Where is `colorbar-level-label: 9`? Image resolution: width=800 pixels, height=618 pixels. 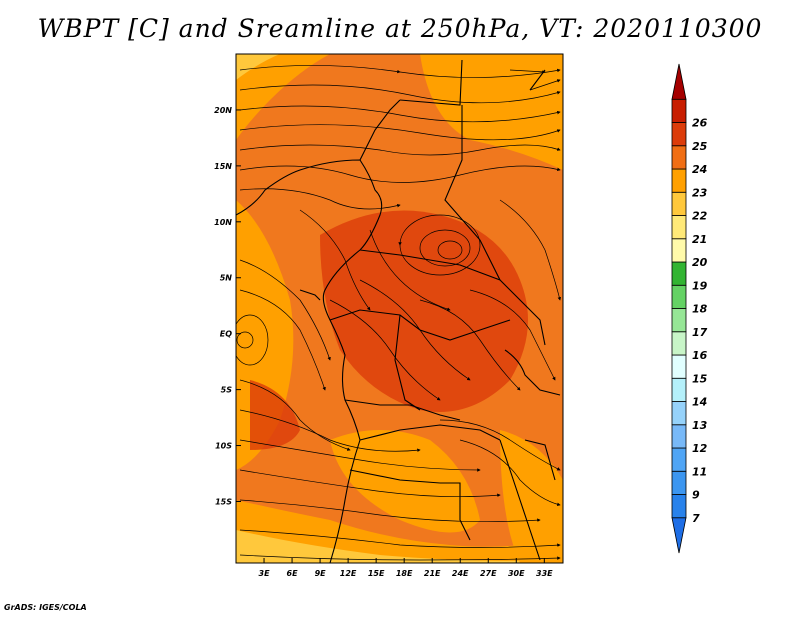
colorbar-level-label: 9 is located at coordinates (696, 495).